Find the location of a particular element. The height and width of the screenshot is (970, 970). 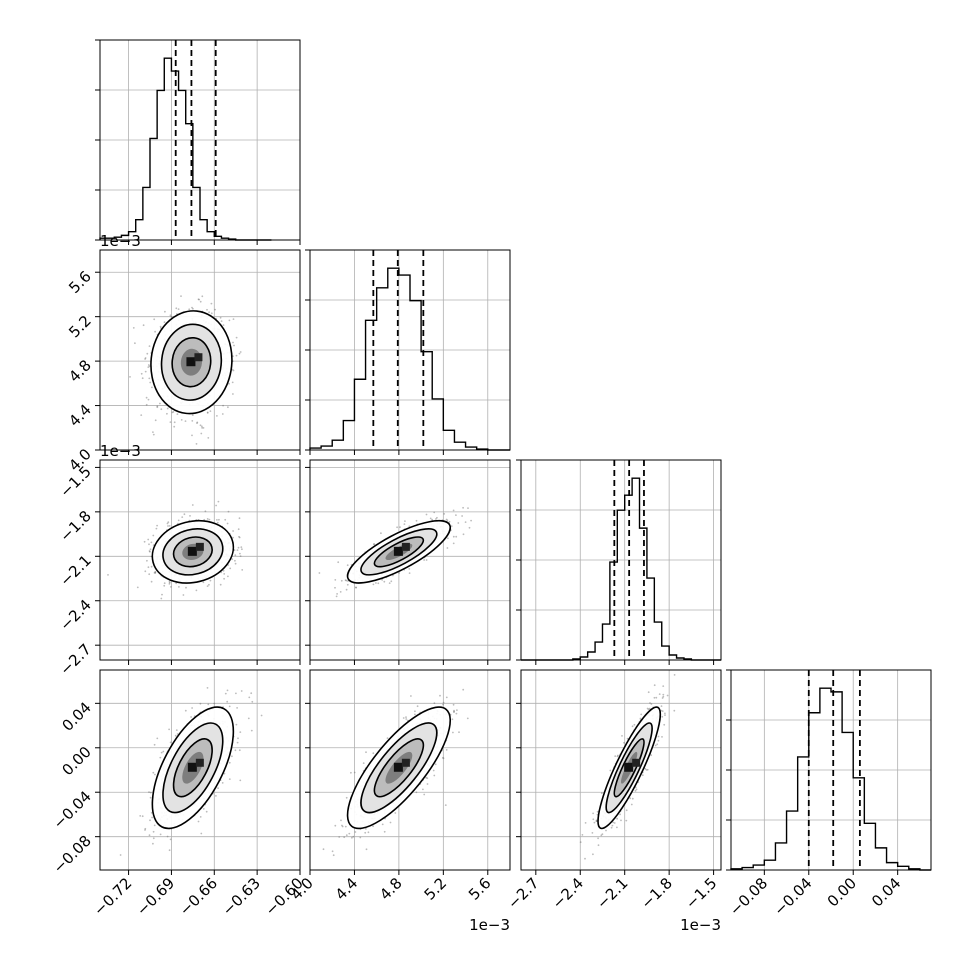

density-peak is located at coordinates (199, 546).